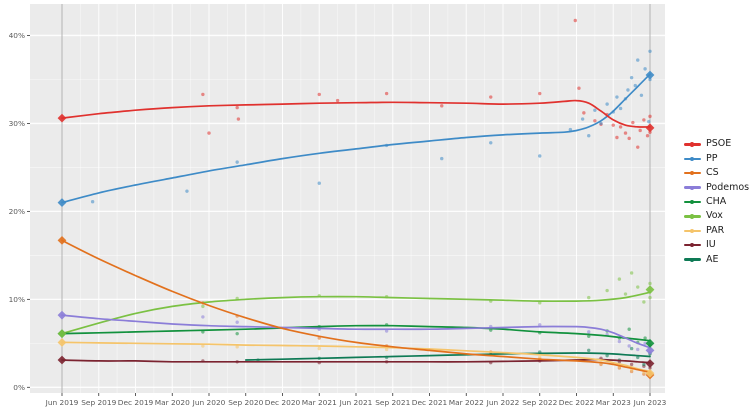  What do you see at coordinates (539, 402) in the screenshot?
I see `x-tick-label: Sep 2022` at bounding box center [539, 402].